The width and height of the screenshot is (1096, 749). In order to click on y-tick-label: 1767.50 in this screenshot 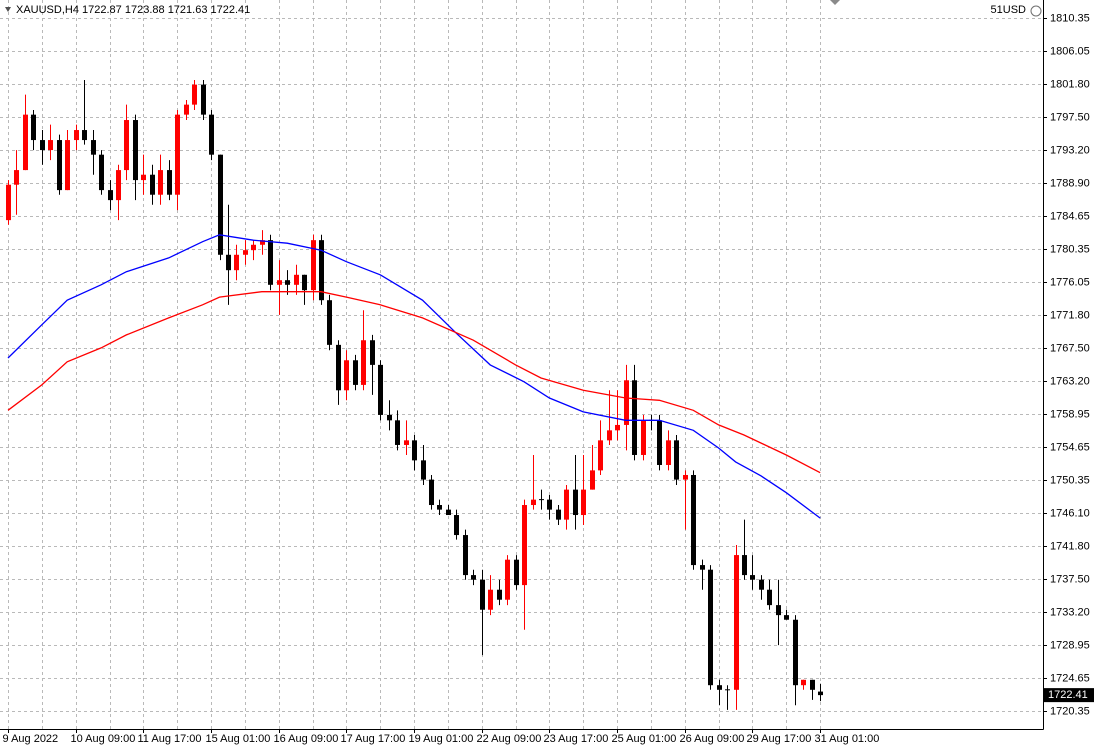, I will do `click(1070, 348)`.